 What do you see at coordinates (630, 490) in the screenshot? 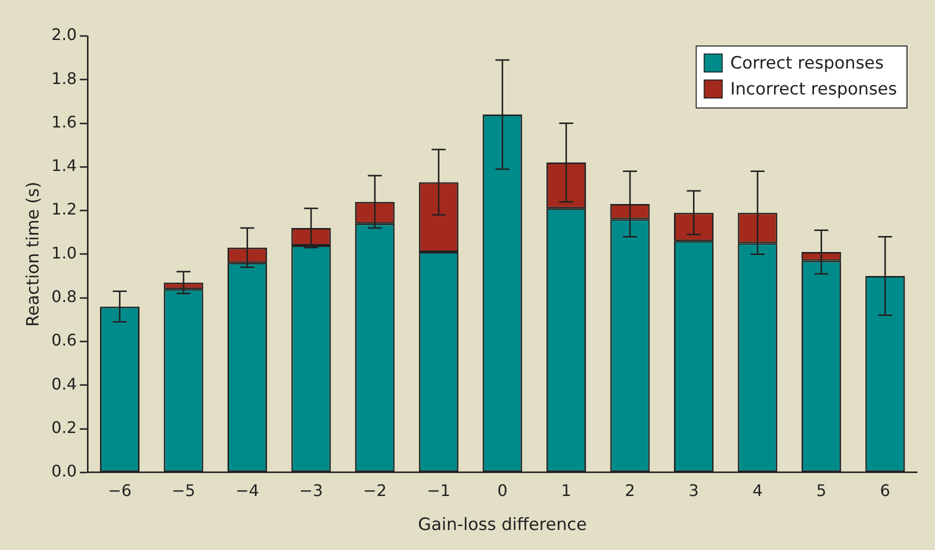
I see `x-tick-label: 2` at bounding box center [630, 490].